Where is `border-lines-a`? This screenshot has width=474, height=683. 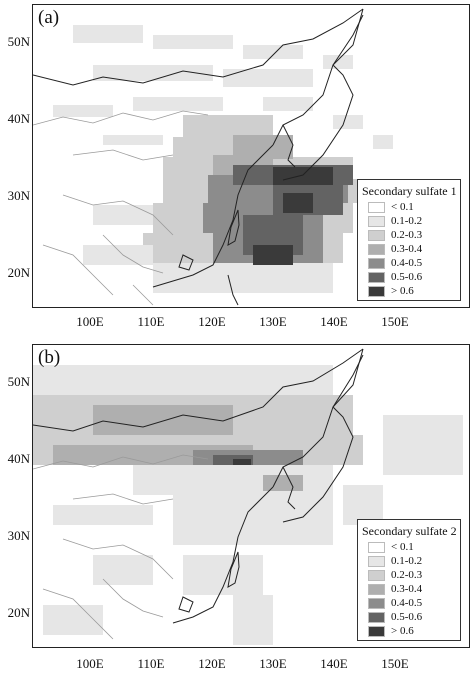 border-lines-a is located at coordinates (121, 208).